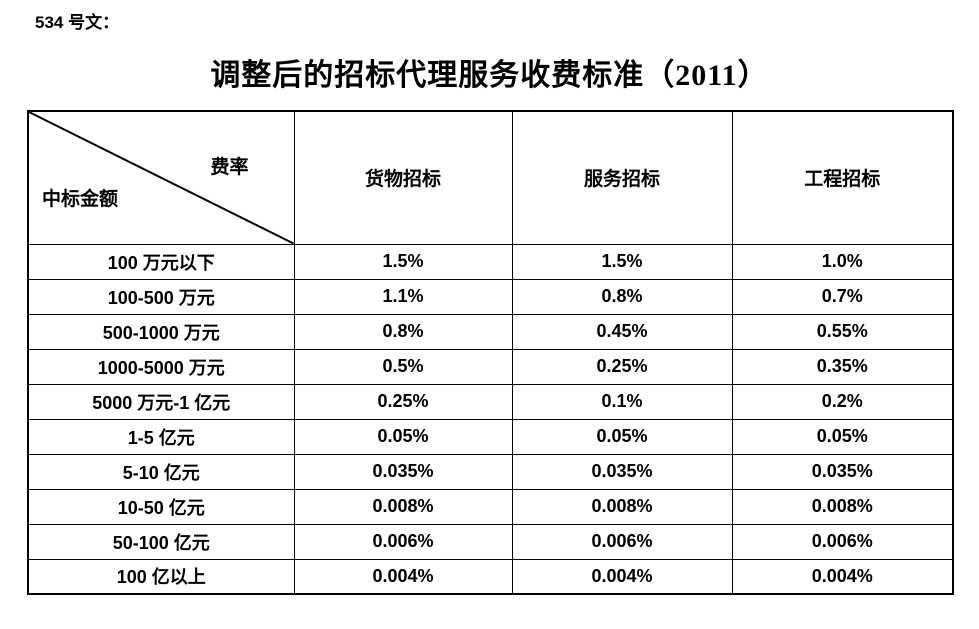 The image size is (979, 629). What do you see at coordinates (842, 331) in the screenshot?
I see `fee-cell: 0.55%` at bounding box center [842, 331].